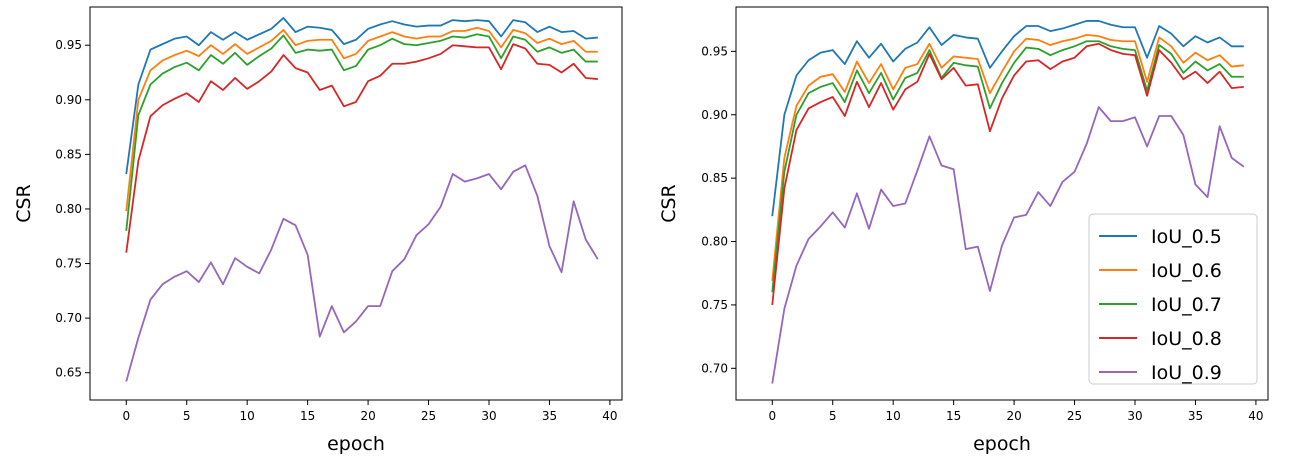 The height and width of the screenshot is (464, 1314). What do you see at coordinates (1186, 305) in the screenshot?
I see `legend-label: IoU_0.7` at bounding box center [1186, 305].